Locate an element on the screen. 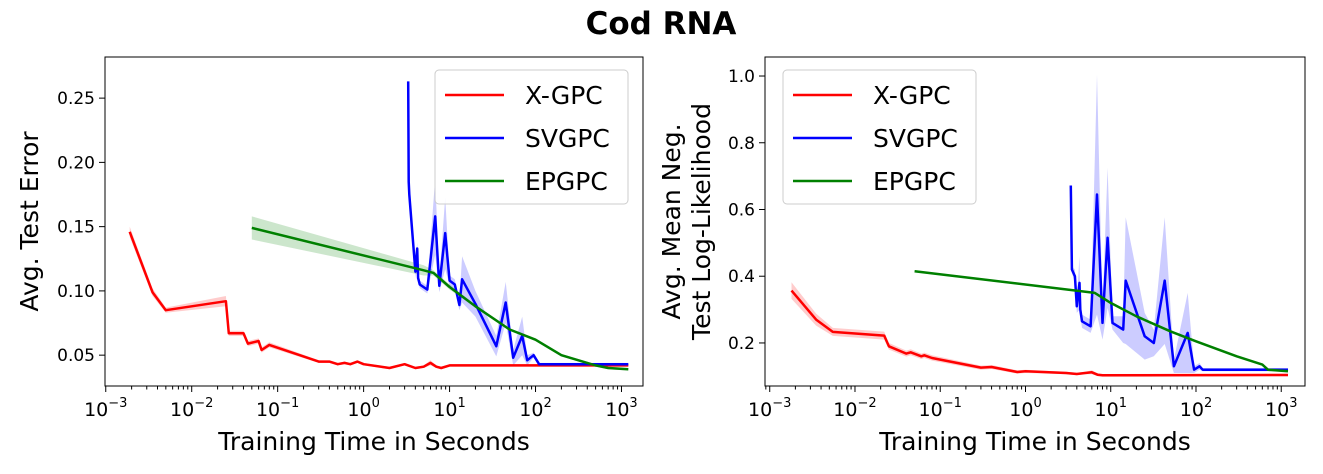 This screenshot has height=474, width=1323. y-axis-label: Avg. Test Error is located at coordinates (29, 221).